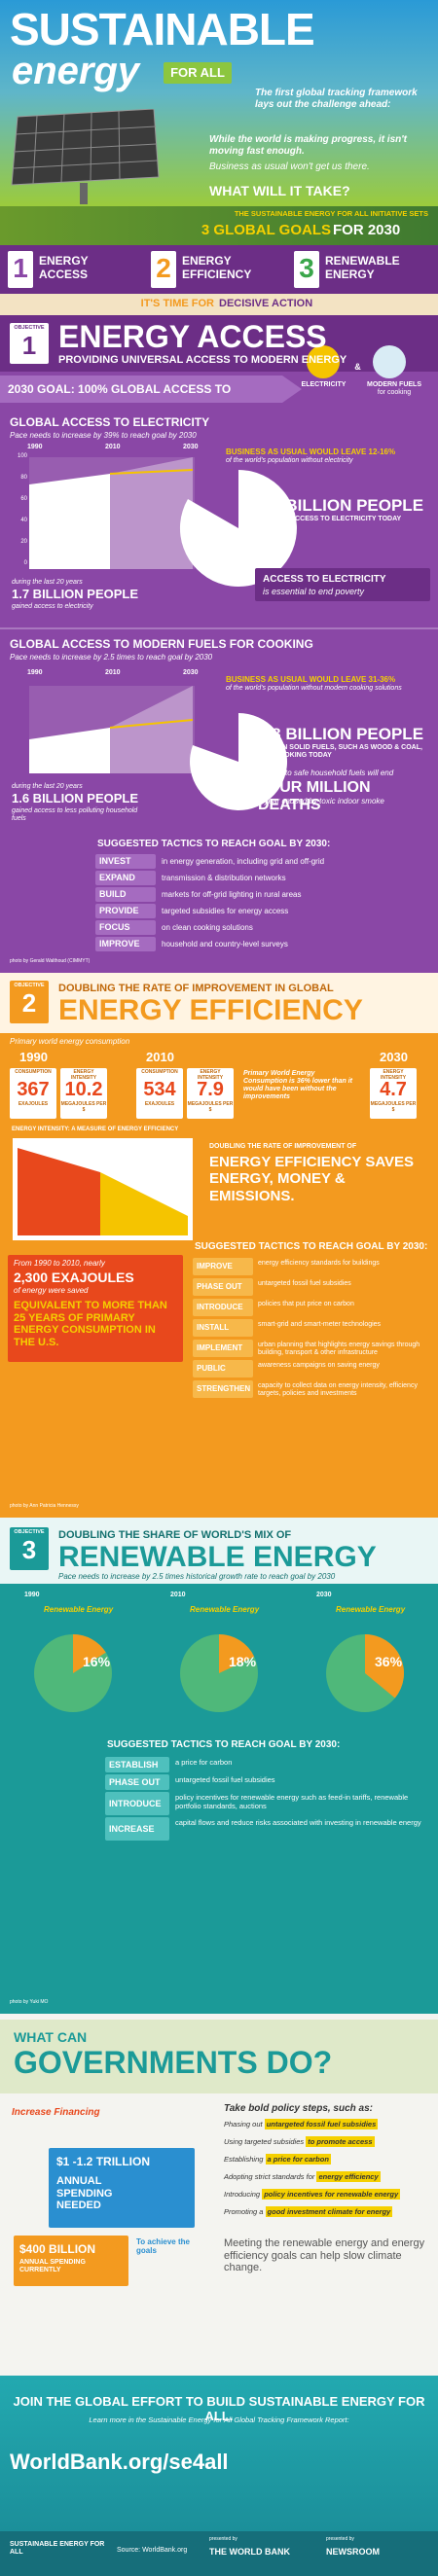 The width and height of the screenshot is (438, 2576). I want to click on saved: 2,300 EXAJOULES, so click(74, 1277).